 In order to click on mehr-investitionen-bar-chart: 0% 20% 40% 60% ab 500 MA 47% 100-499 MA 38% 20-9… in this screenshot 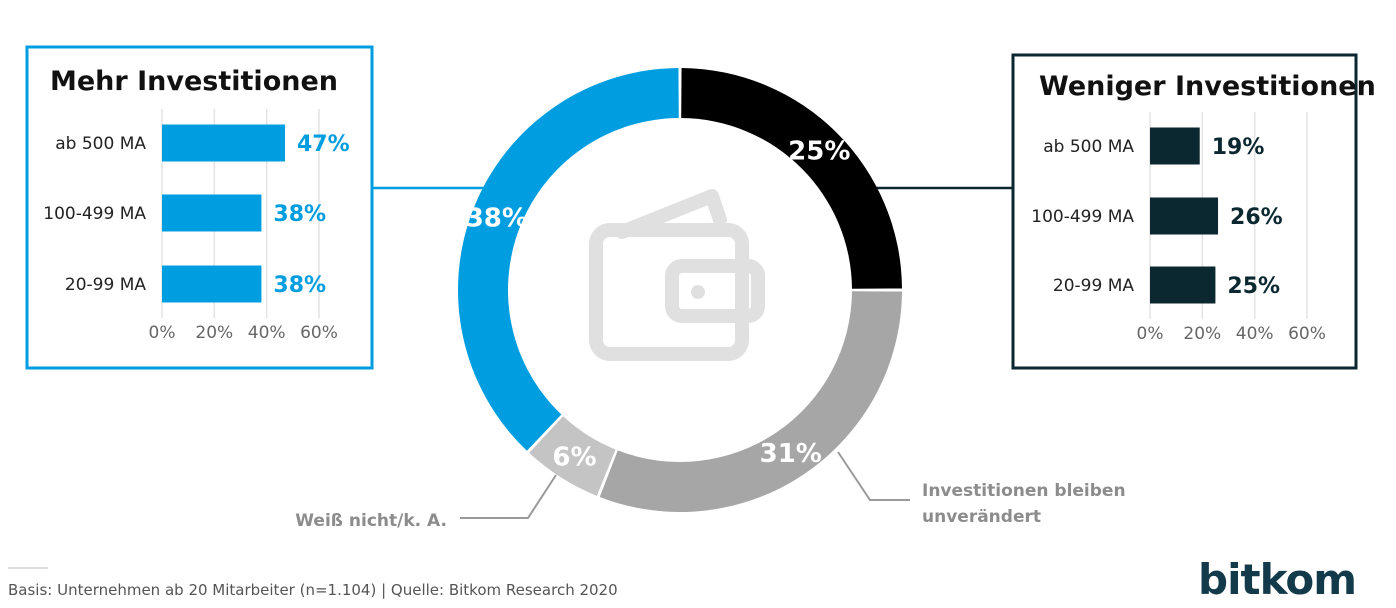, I will do `click(196, 226)`.